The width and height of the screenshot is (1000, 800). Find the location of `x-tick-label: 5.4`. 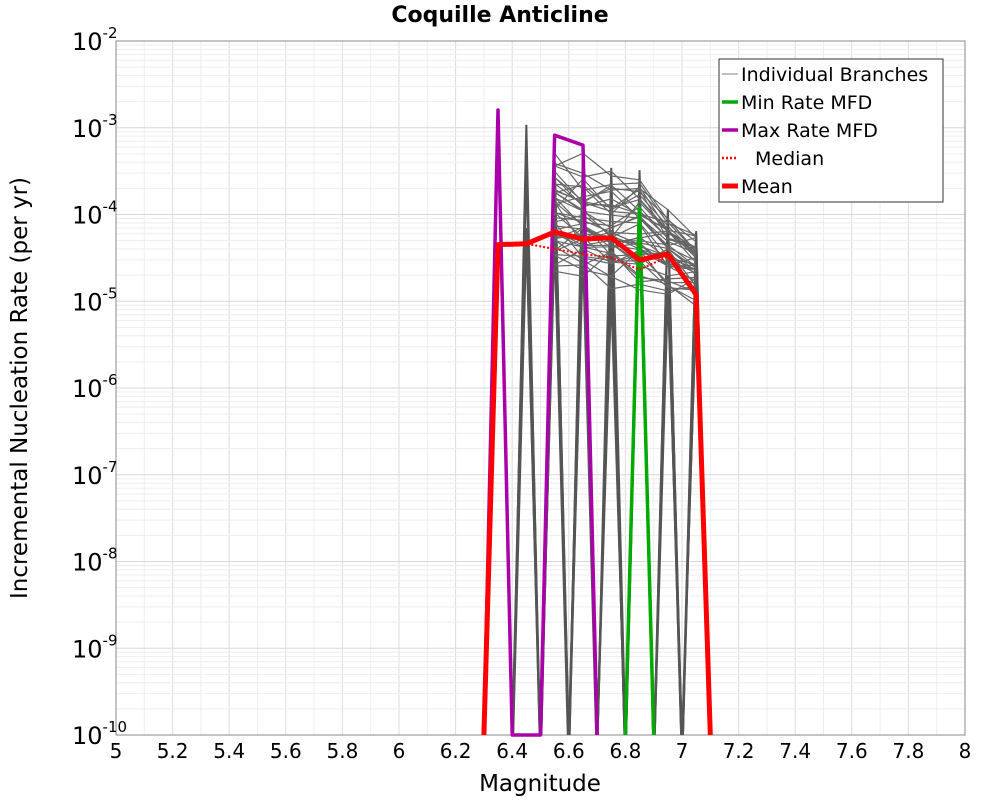

x-tick-label: 5.4 is located at coordinates (229, 751).